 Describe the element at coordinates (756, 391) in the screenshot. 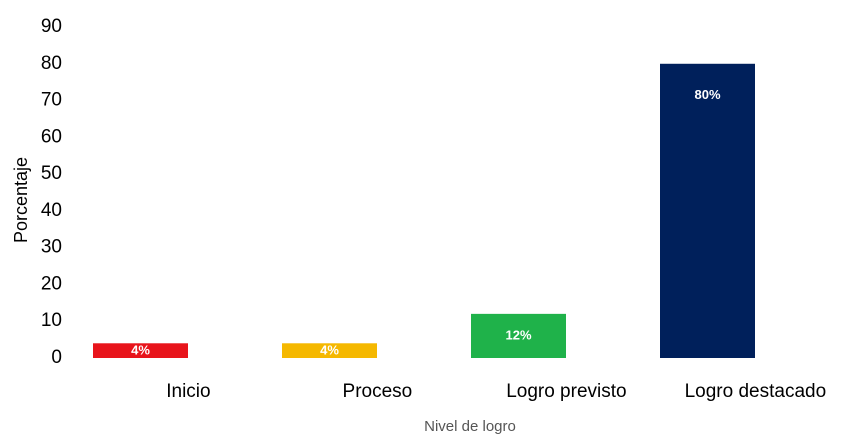

I see `x-tick-label: Logro destacado` at that location.